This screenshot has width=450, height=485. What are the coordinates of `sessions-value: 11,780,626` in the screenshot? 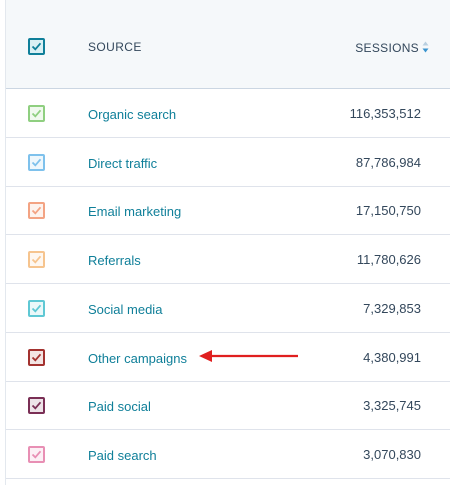 It's located at (388, 260).